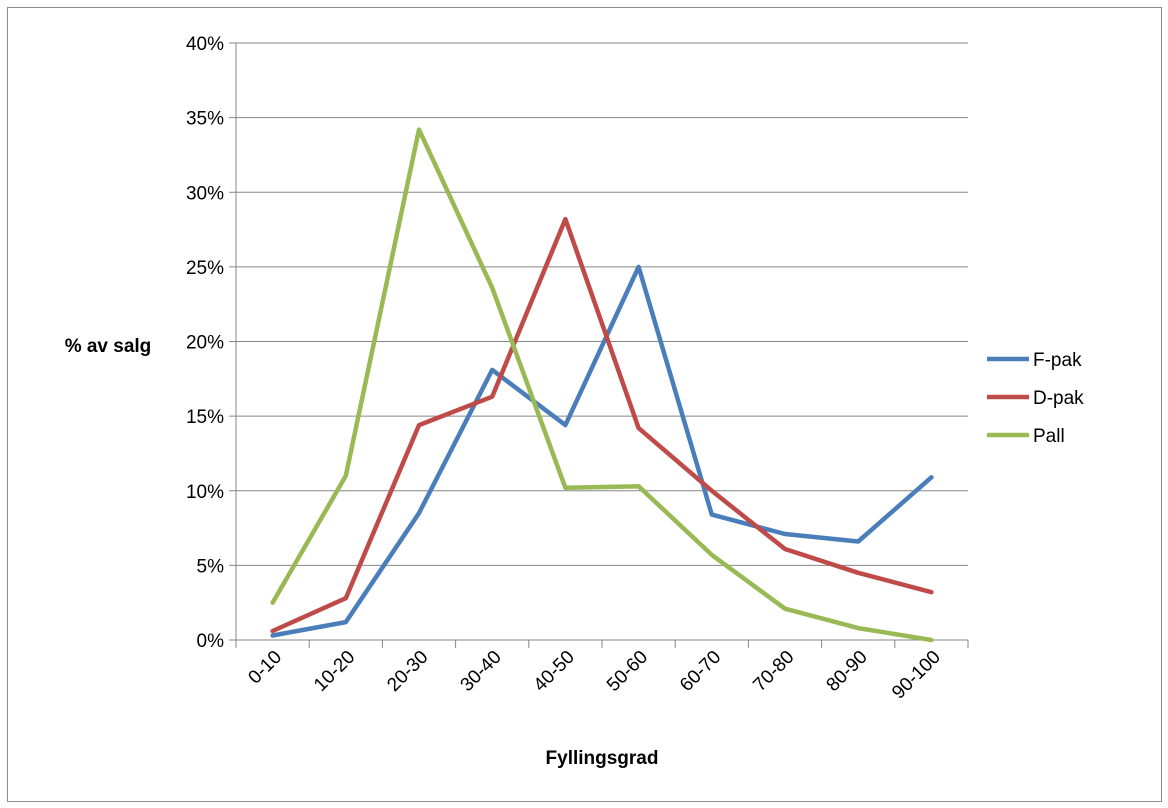 The height and width of the screenshot is (808, 1168). I want to click on x-tick-label: 60-70, so click(700, 671).